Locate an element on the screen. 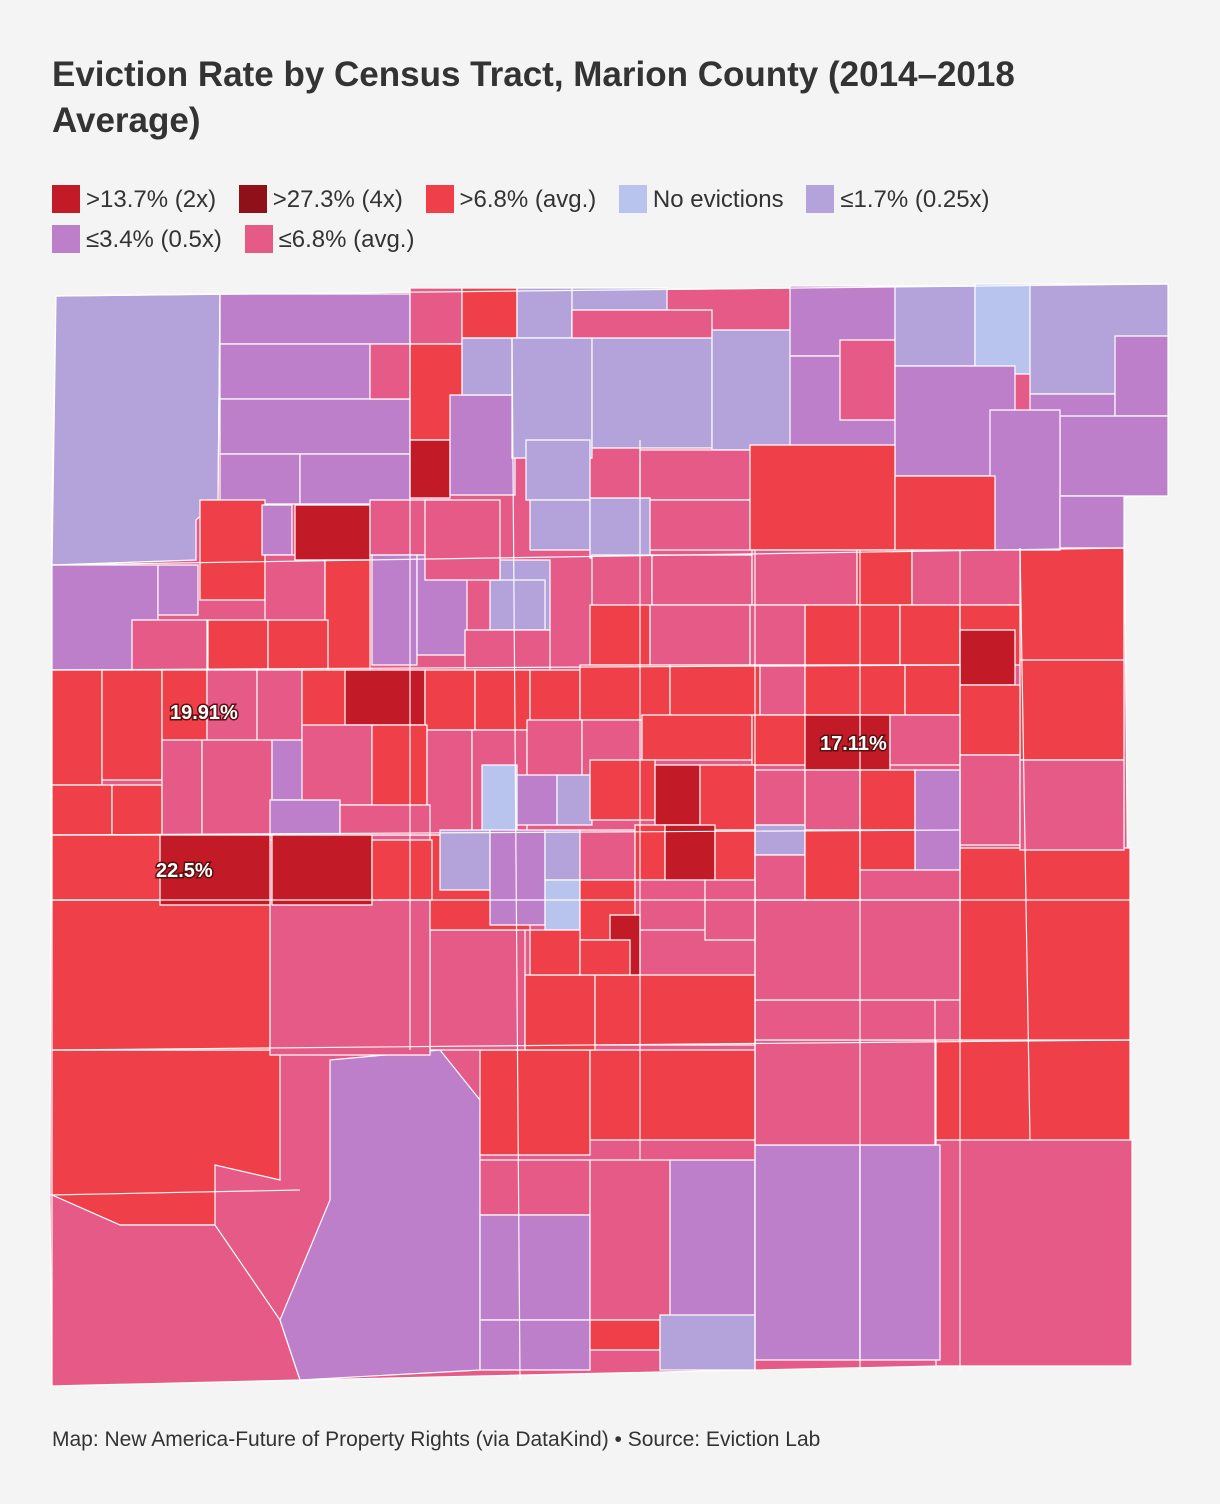 The height and width of the screenshot is (1504, 1220). legend-item-4x: >27.3% (4x) is located at coordinates (320, 200).